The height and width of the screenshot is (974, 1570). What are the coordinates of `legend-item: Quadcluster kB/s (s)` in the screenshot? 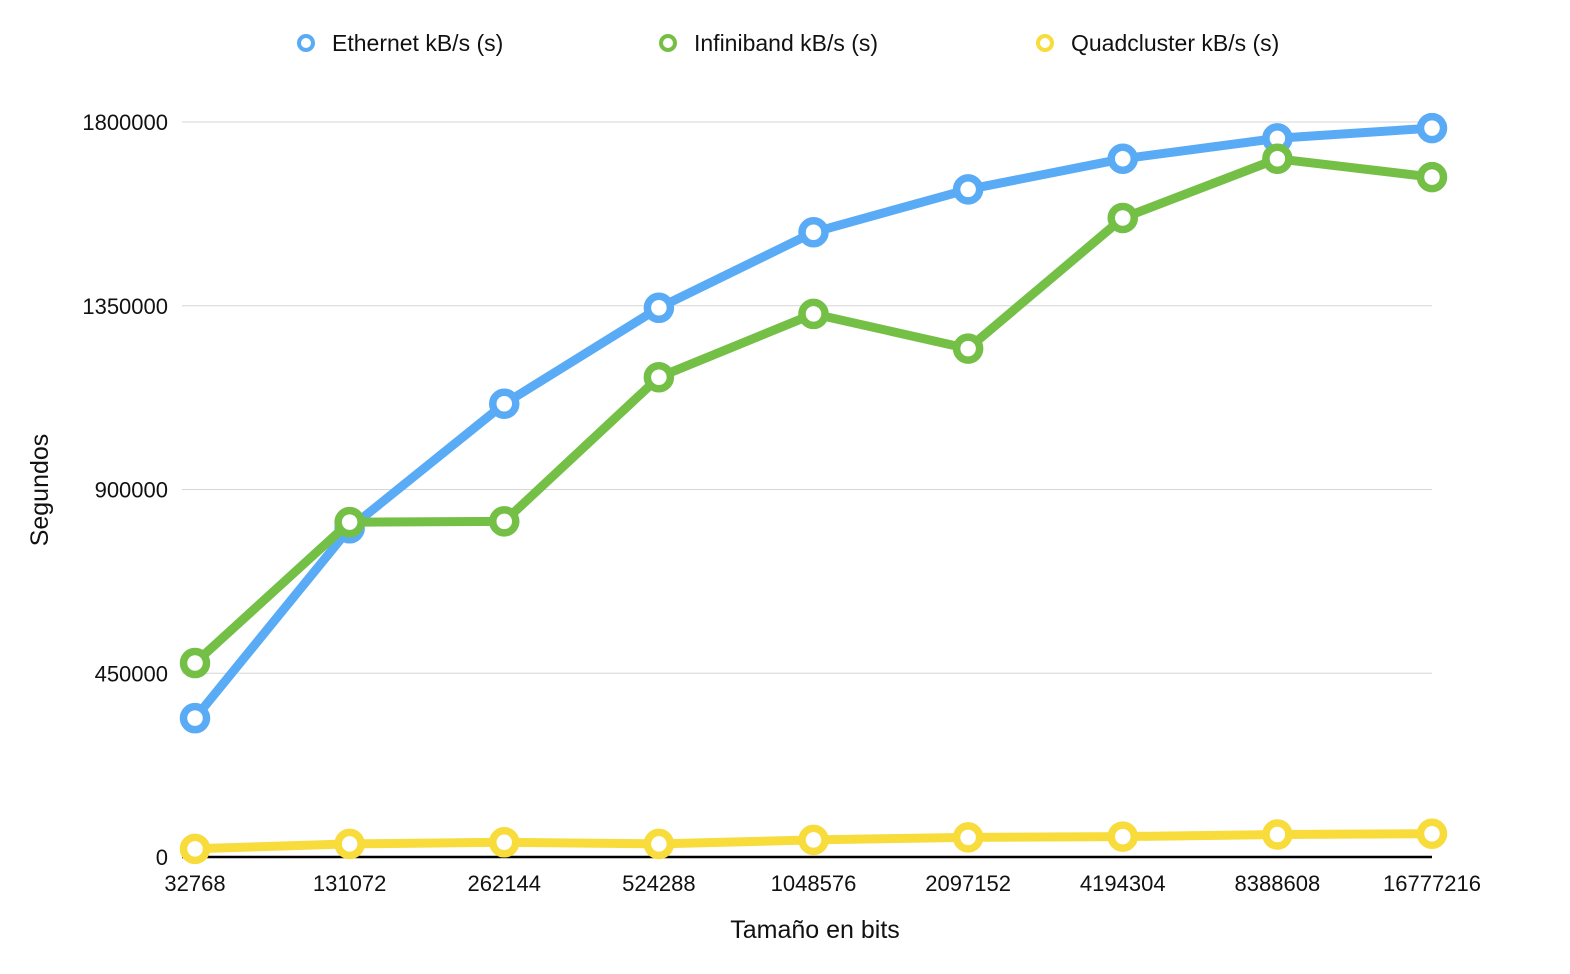 It's located at (1157, 43).